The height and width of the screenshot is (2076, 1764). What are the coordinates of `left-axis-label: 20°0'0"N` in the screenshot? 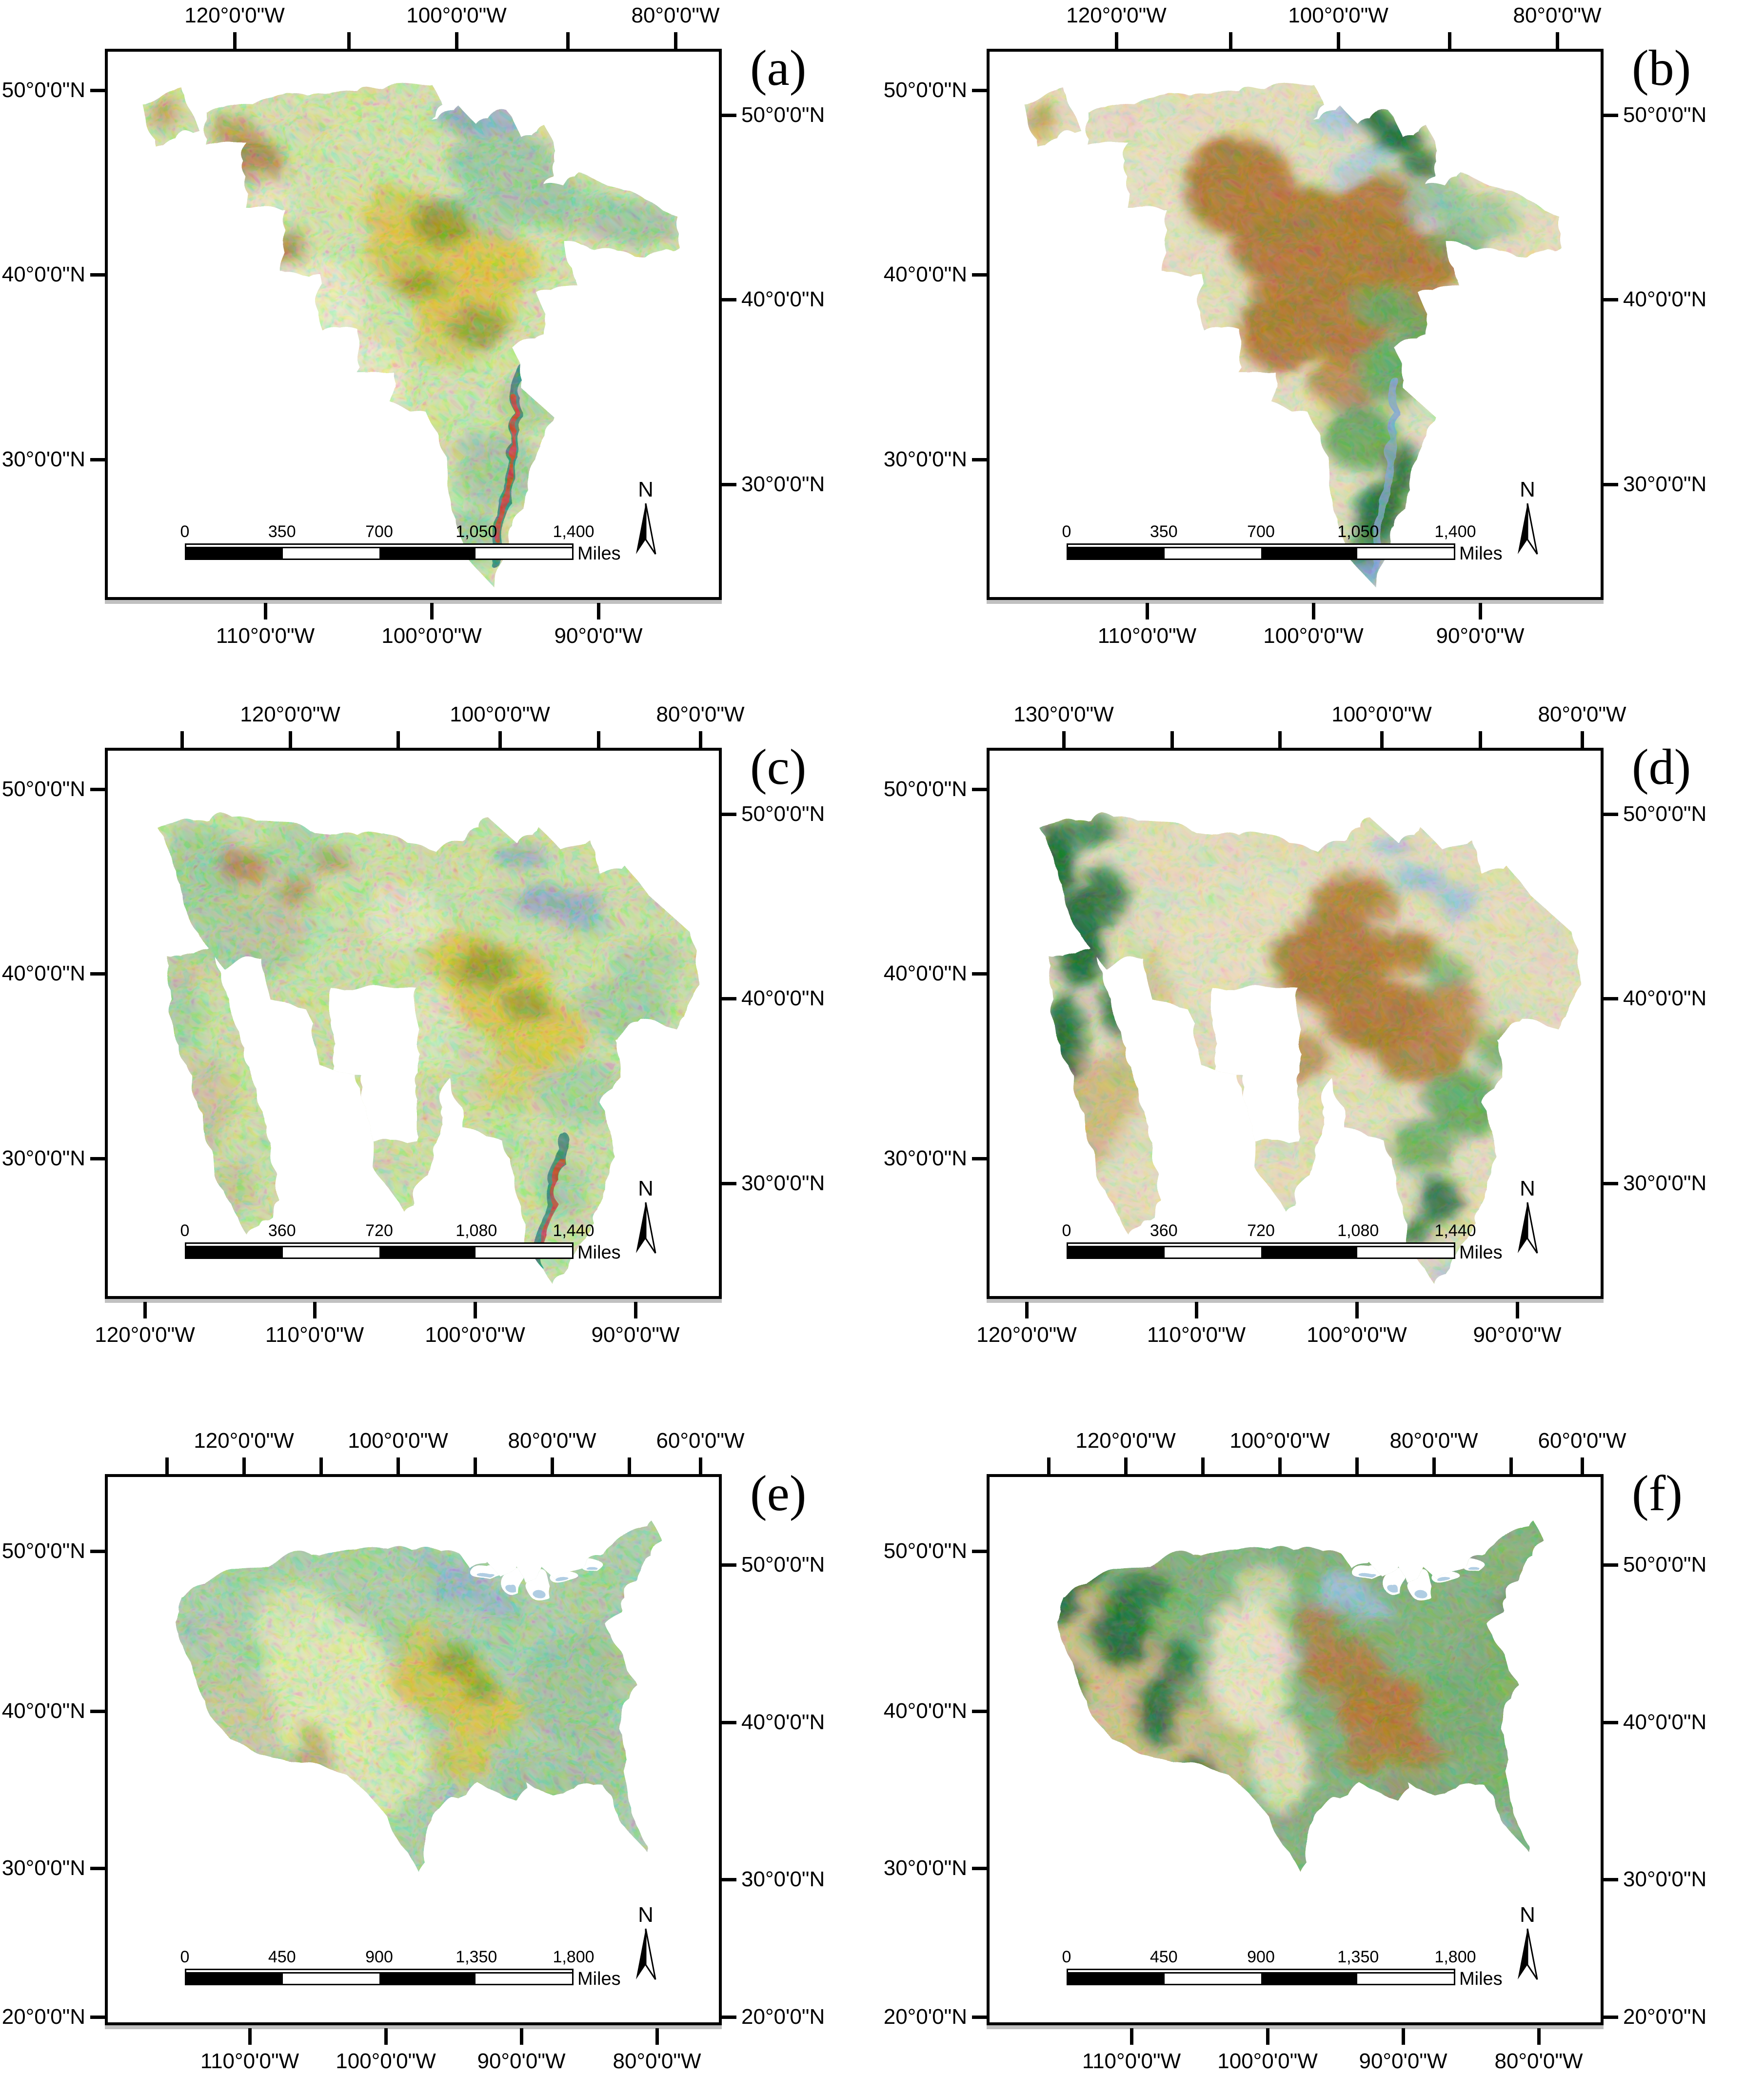 It's located at (925, 2017).